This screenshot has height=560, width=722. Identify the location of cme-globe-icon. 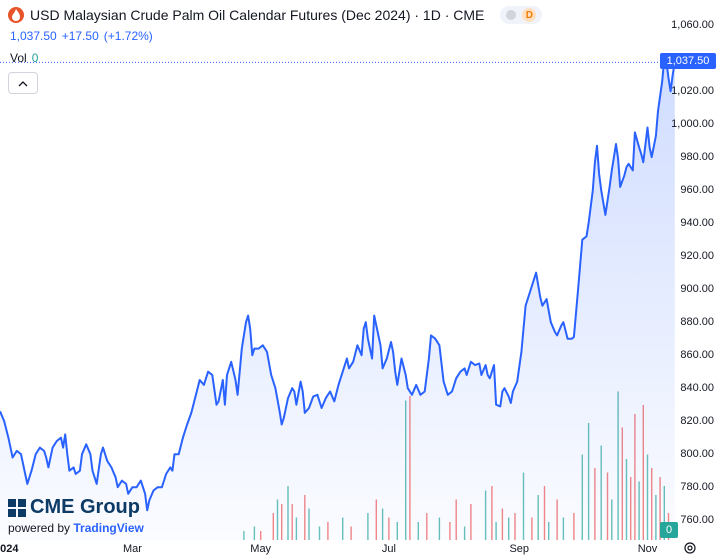
(17, 507).